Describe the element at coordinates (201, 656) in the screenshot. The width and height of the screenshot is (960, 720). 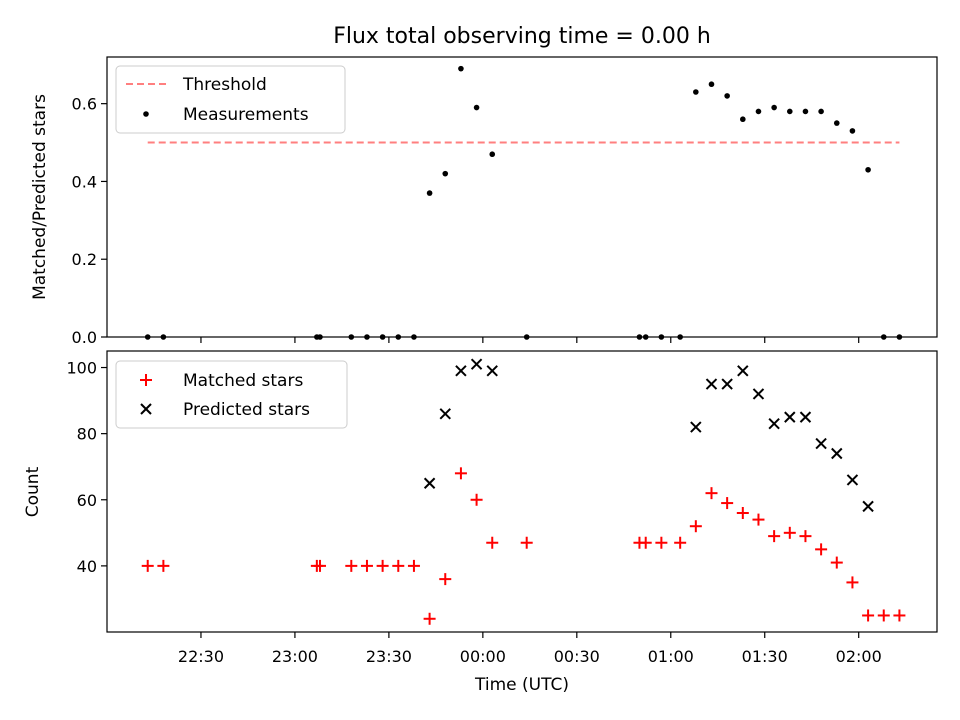
I see `x-tick-label: 22:30` at that location.